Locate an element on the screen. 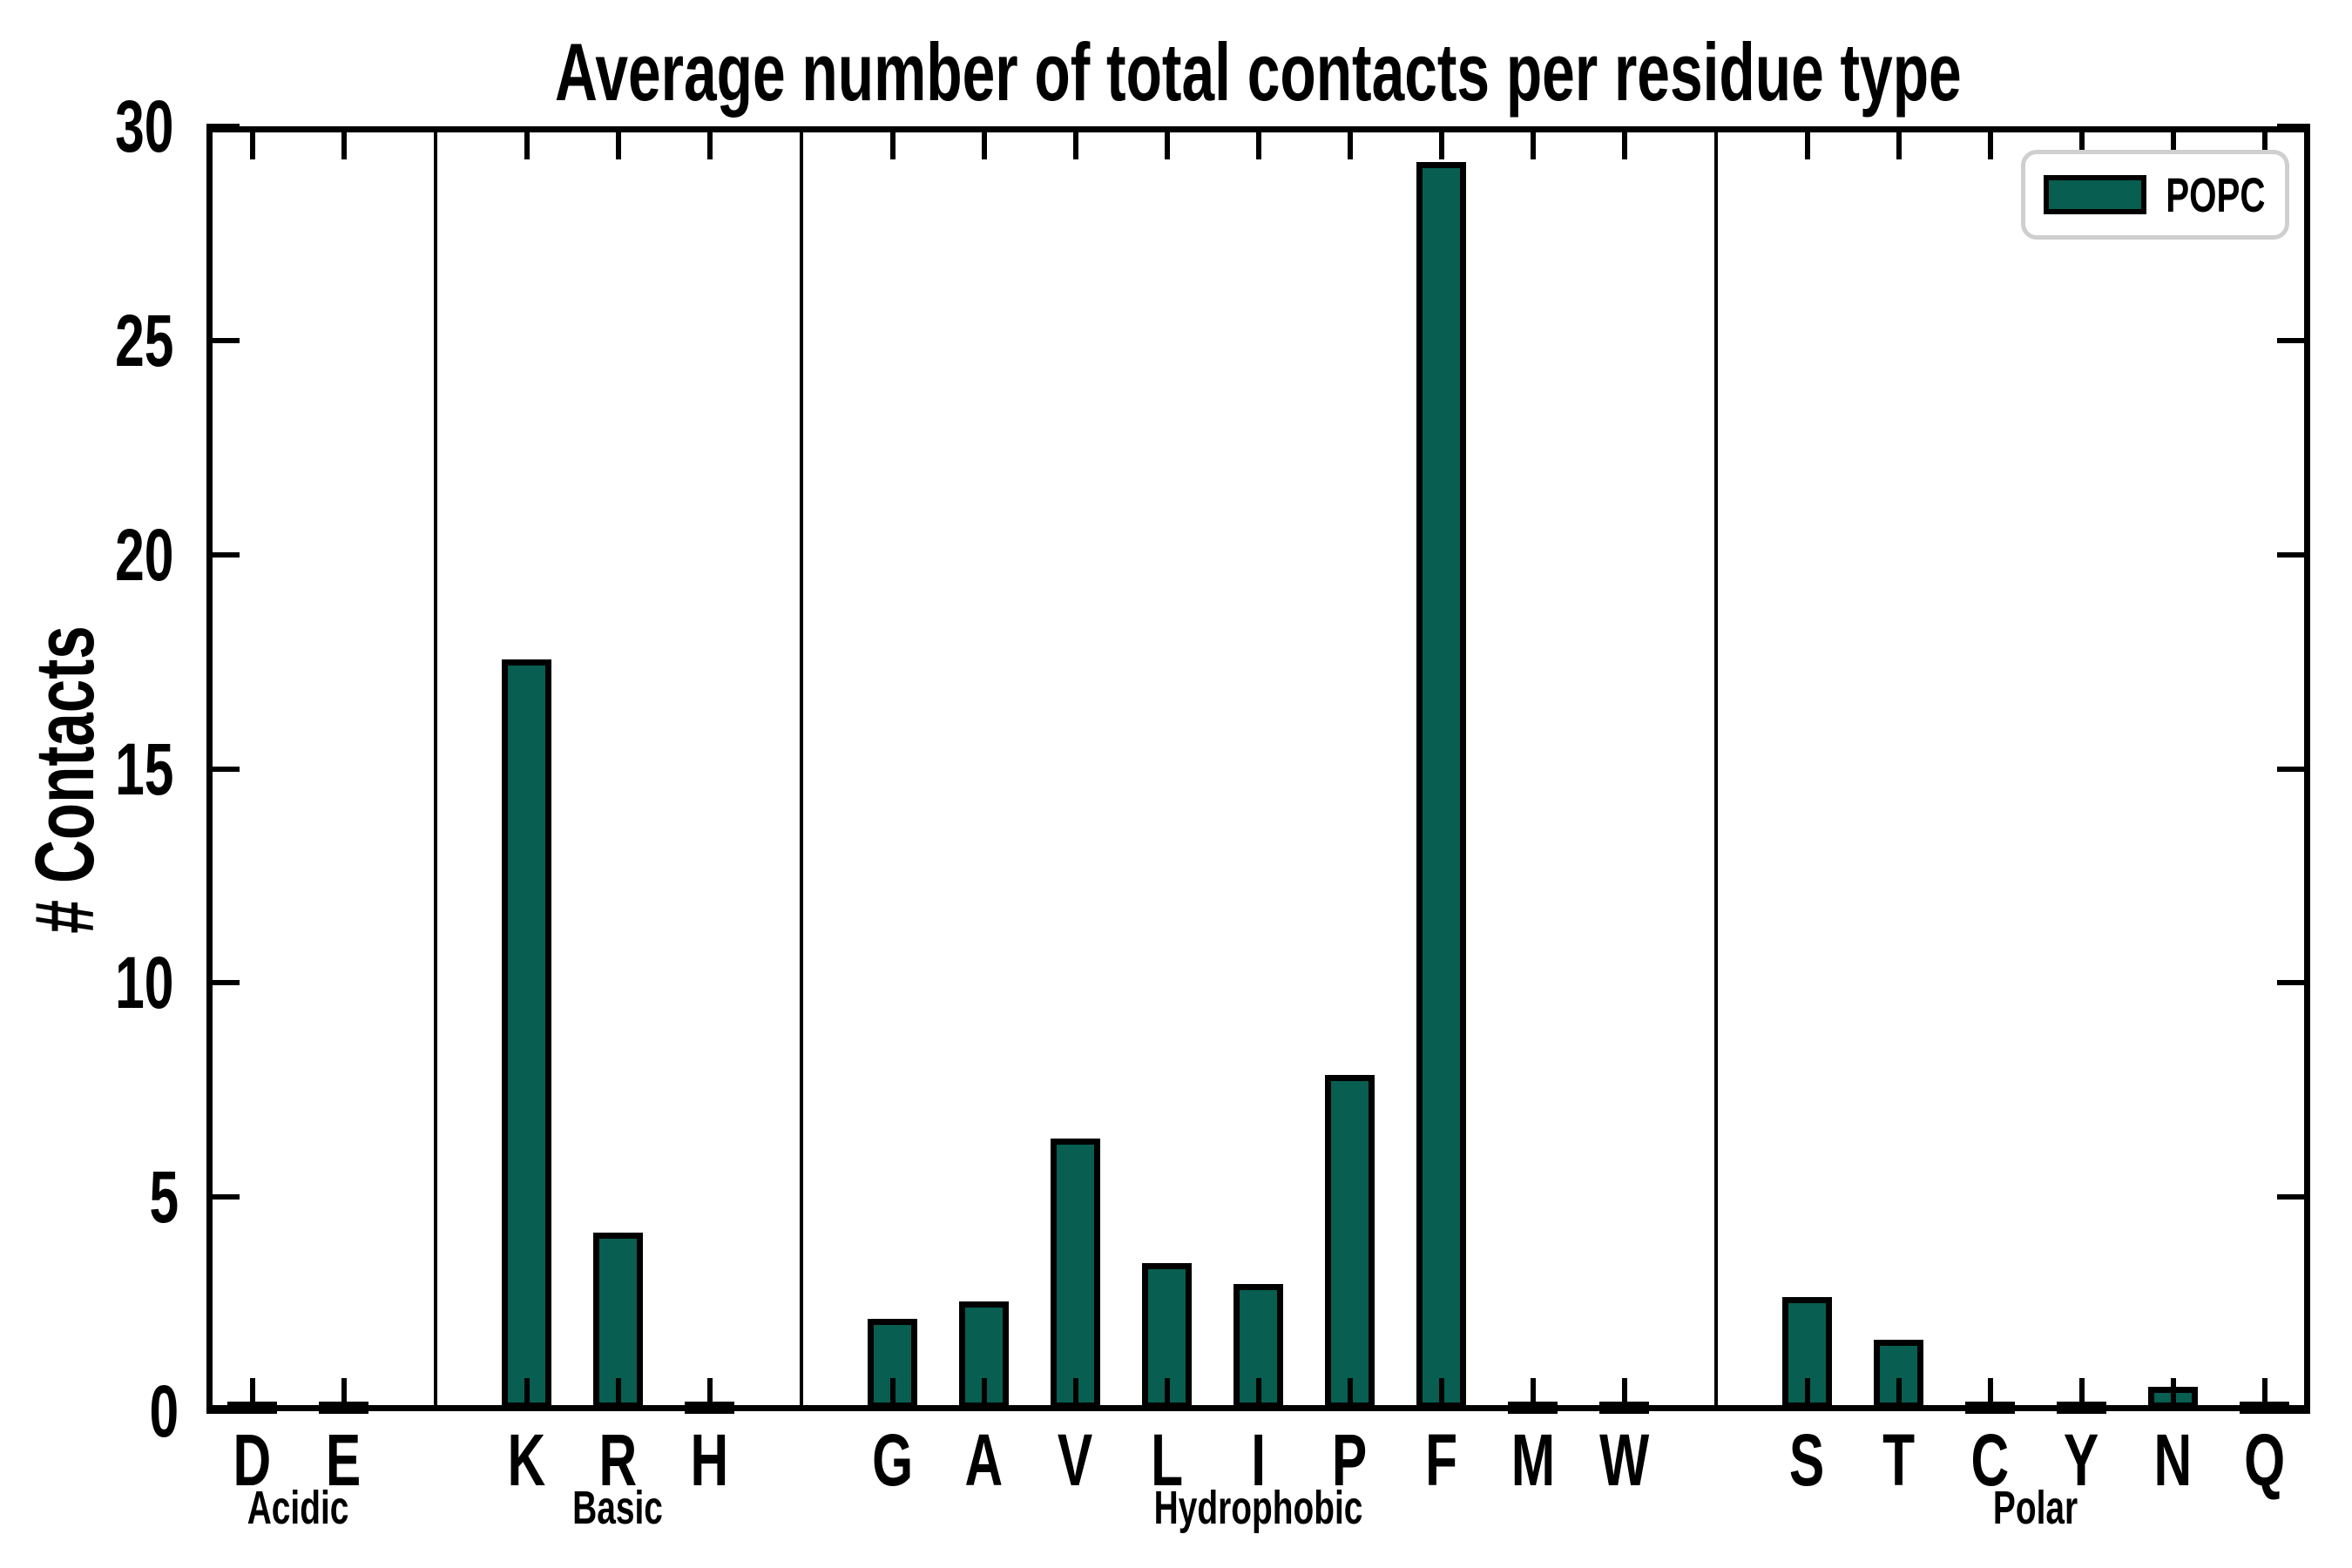 The image size is (2352, 1568). x-tick-label-I: I is located at coordinates (1258, 1460).